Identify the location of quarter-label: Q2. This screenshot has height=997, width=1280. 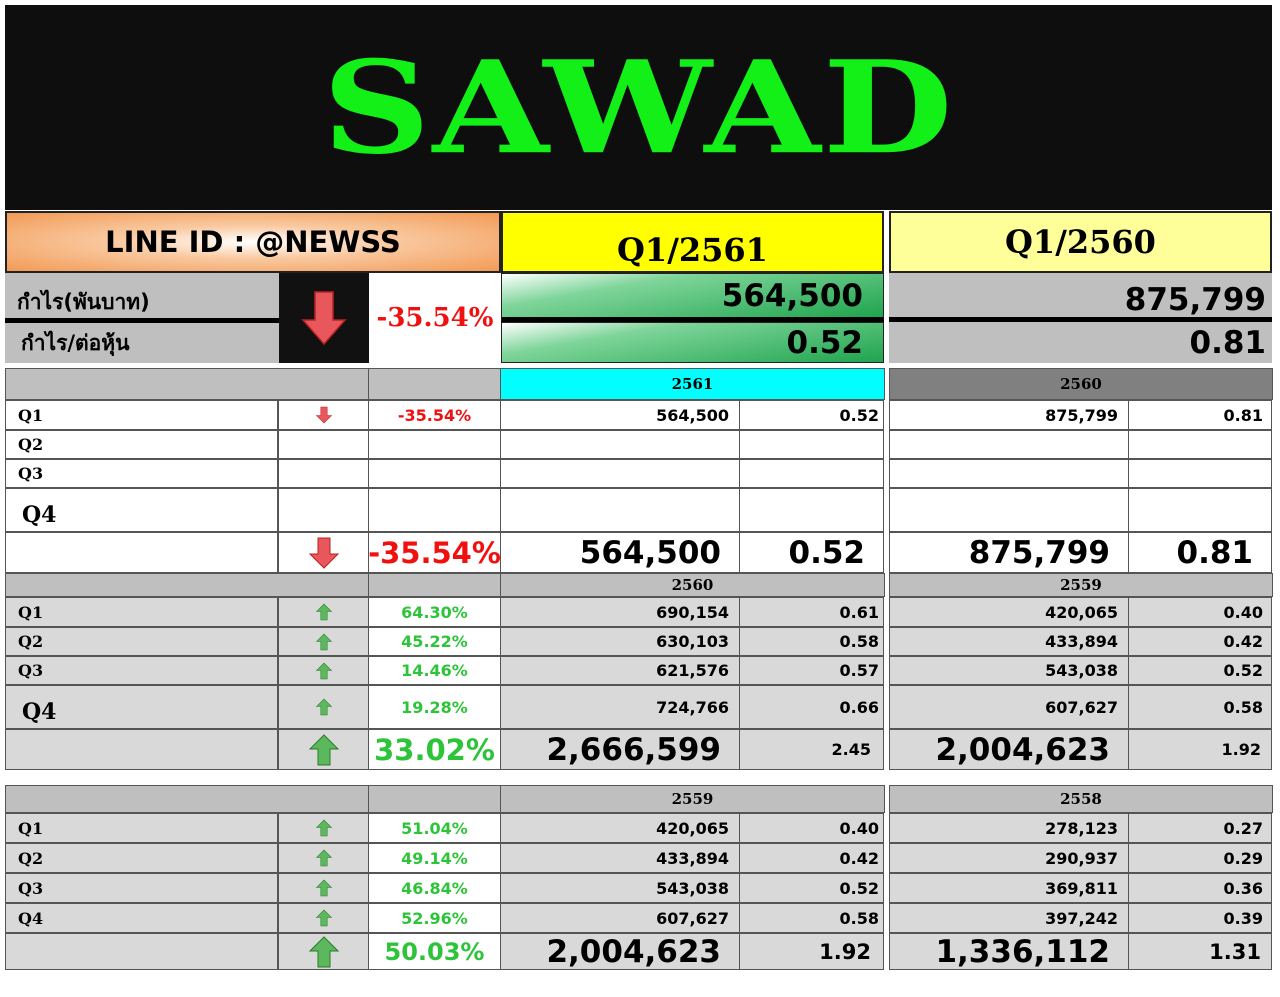
(141, 858).